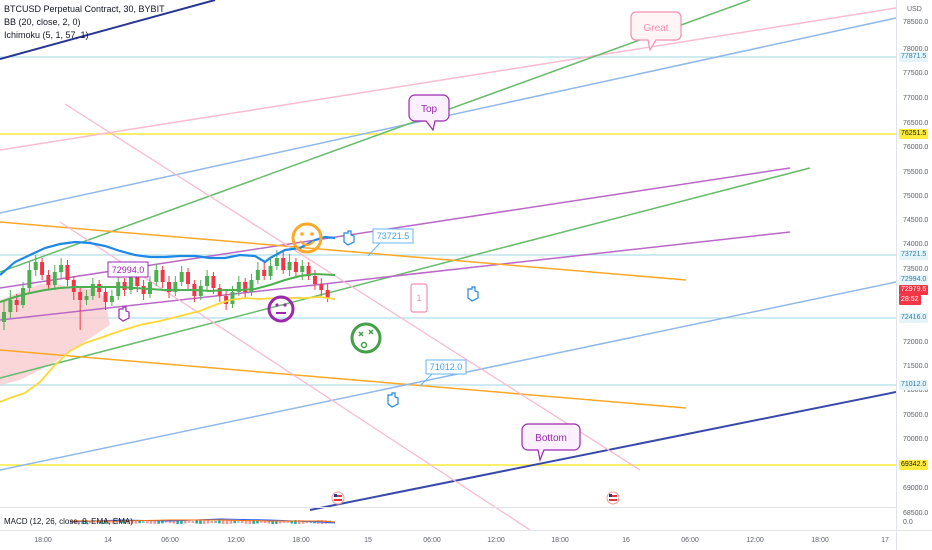 The width and height of the screenshot is (932, 550). Describe the element at coordinates (916, 196) in the screenshot. I see `price-tick: 75000.0` at that location.